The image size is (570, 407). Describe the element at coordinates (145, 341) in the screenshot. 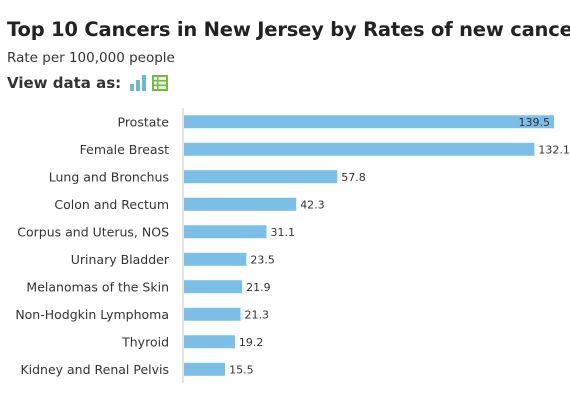

I see `category-label: Thyroid` at that location.